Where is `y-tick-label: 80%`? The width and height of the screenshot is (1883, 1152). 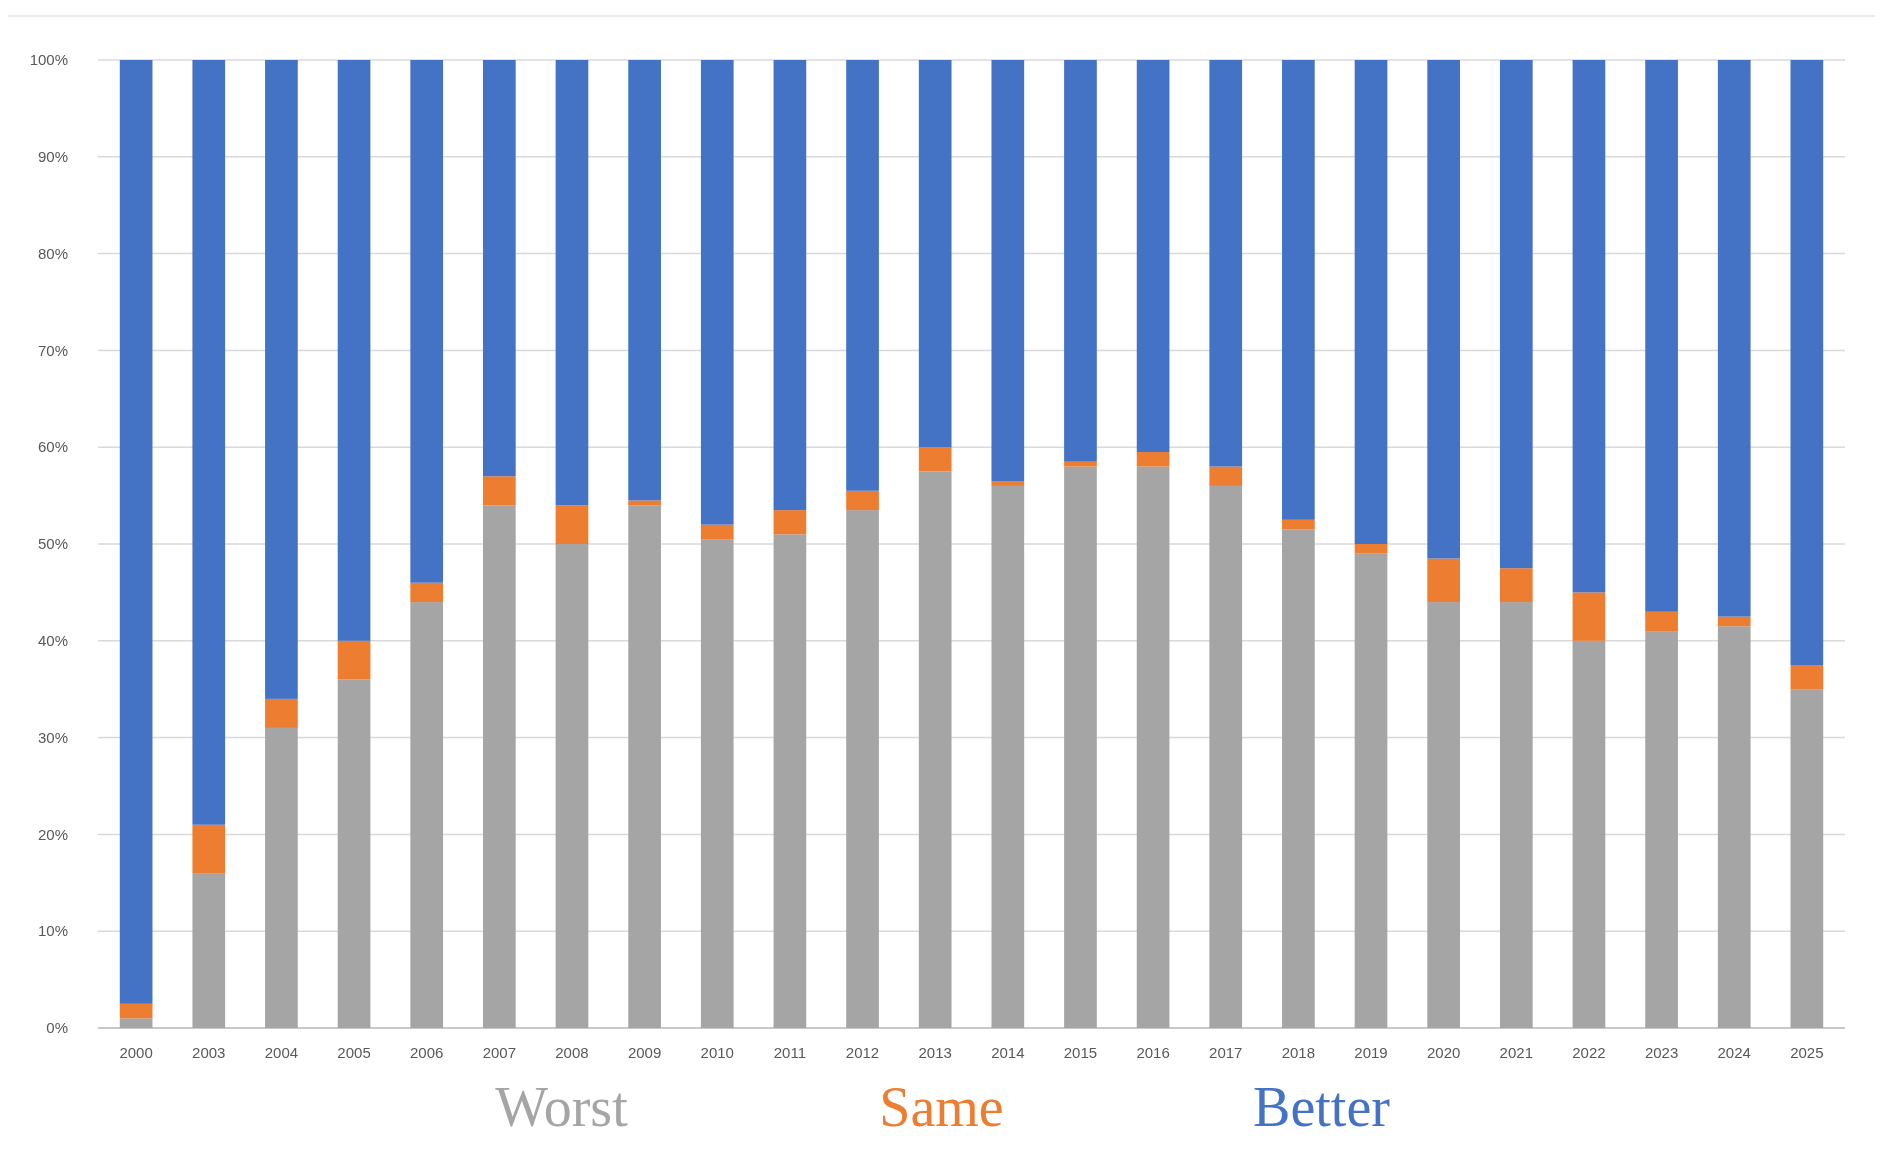
y-tick-label: 80% is located at coordinates (52, 253).